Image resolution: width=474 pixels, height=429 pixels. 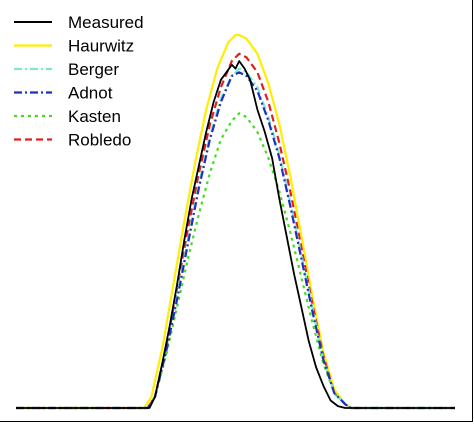 I want to click on legend-label-kasten: Kasten, so click(x=94, y=116).